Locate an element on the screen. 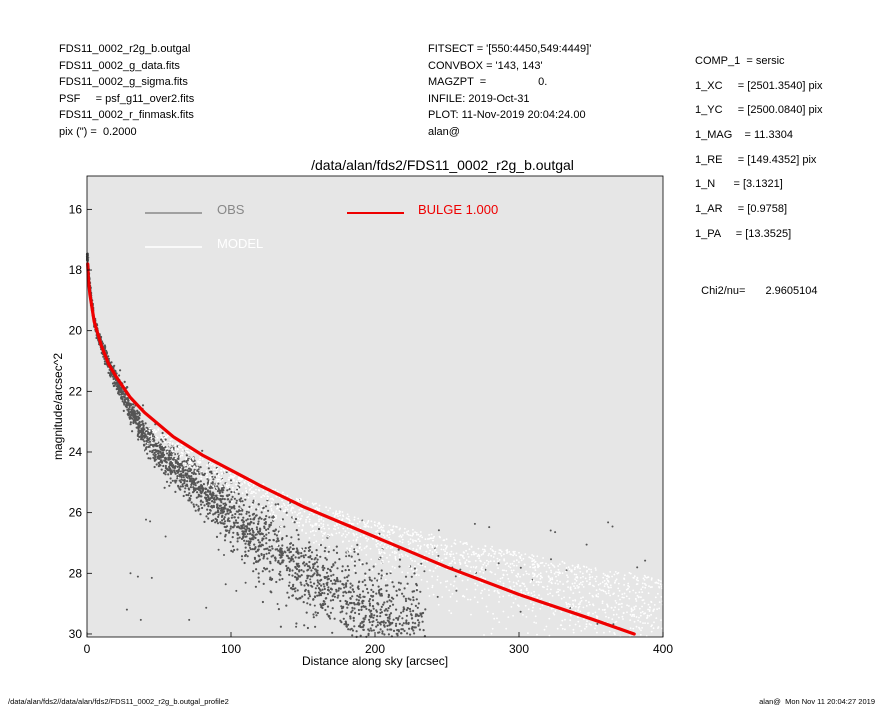 The height and width of the screenshot is (708, 885). param-line: 1_N = [3.1321] is located at coordinates (739, 184).